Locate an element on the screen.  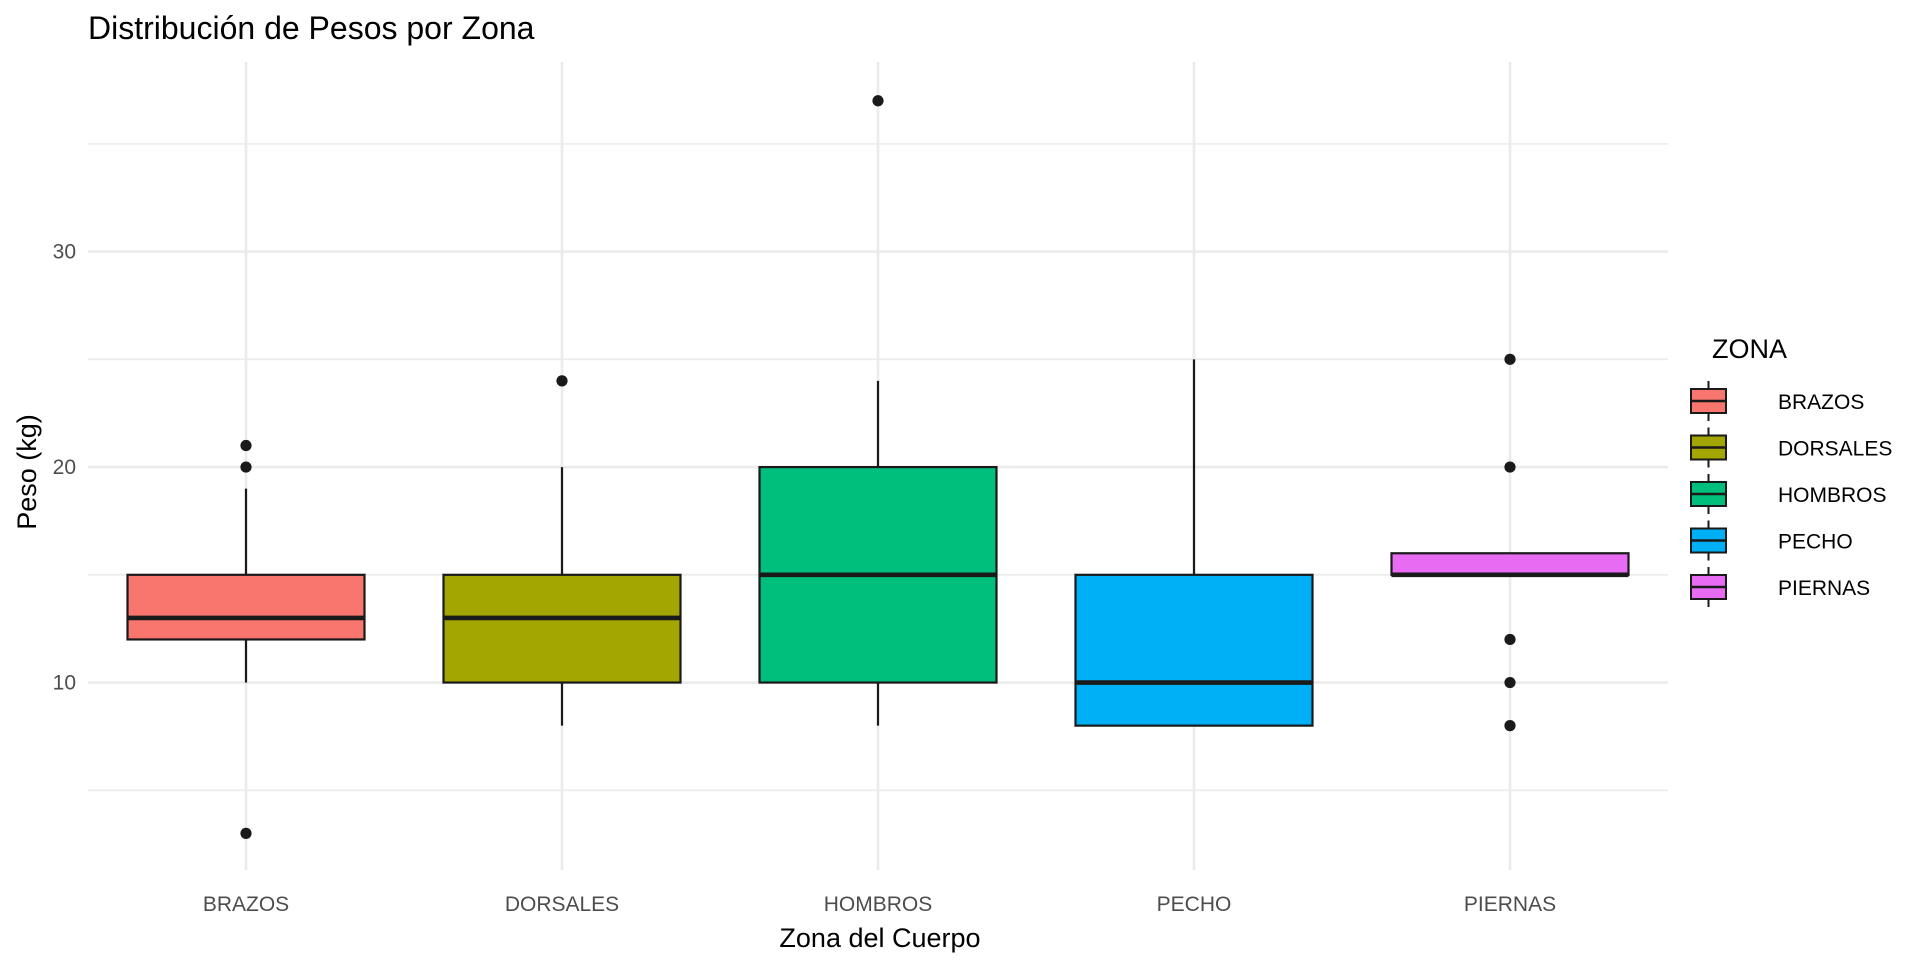
boxplot-brazos is located at coordinates (246, 639).